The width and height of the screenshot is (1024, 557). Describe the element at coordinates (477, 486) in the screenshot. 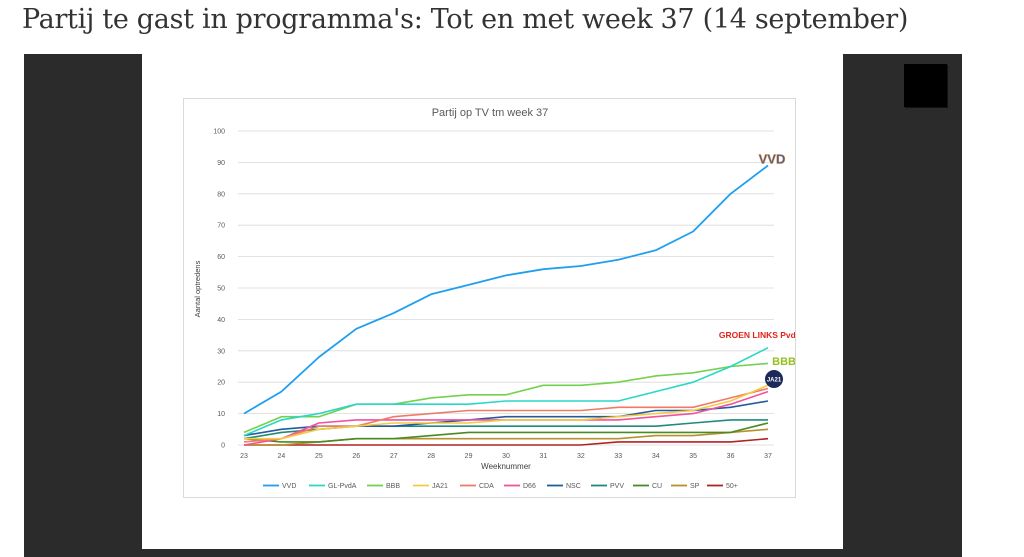

I see `legend-item: CDA` at that location.